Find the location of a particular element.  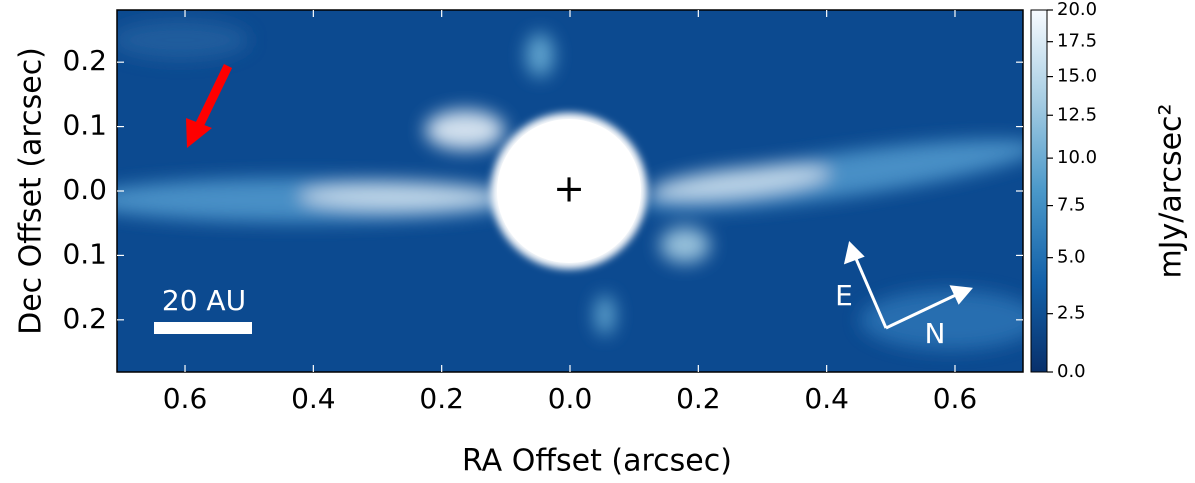

compass is located at coordinates (908, 285).